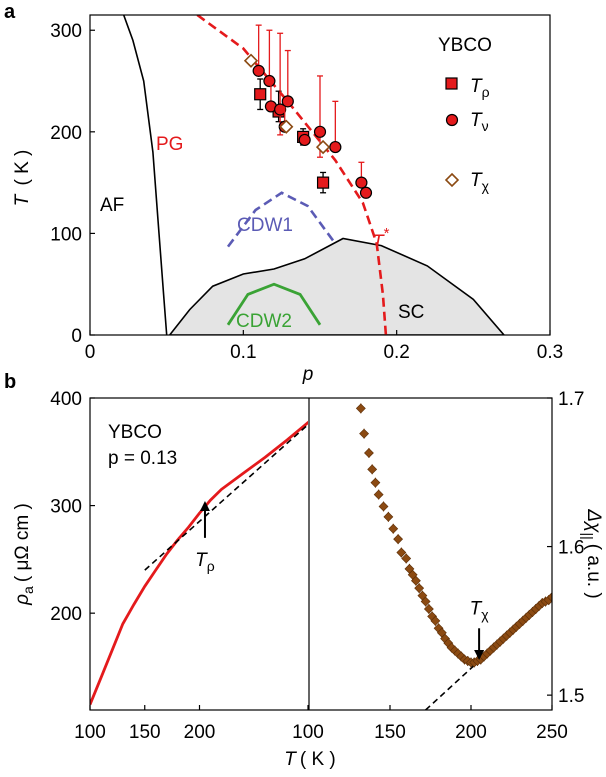 The width and height of the screenshot is (606, 777). I want to click on panel-b-x-axis-var: T, so click(290, 759).